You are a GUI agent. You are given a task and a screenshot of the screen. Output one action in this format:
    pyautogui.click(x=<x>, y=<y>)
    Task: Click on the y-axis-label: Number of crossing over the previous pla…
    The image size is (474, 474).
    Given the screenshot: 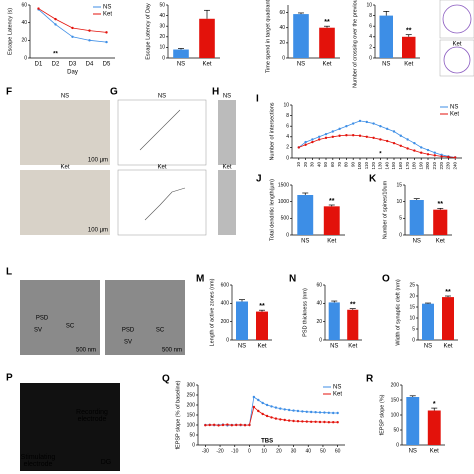 What is the action you would take?
    pyautogui.click(x=355, y=44)
    